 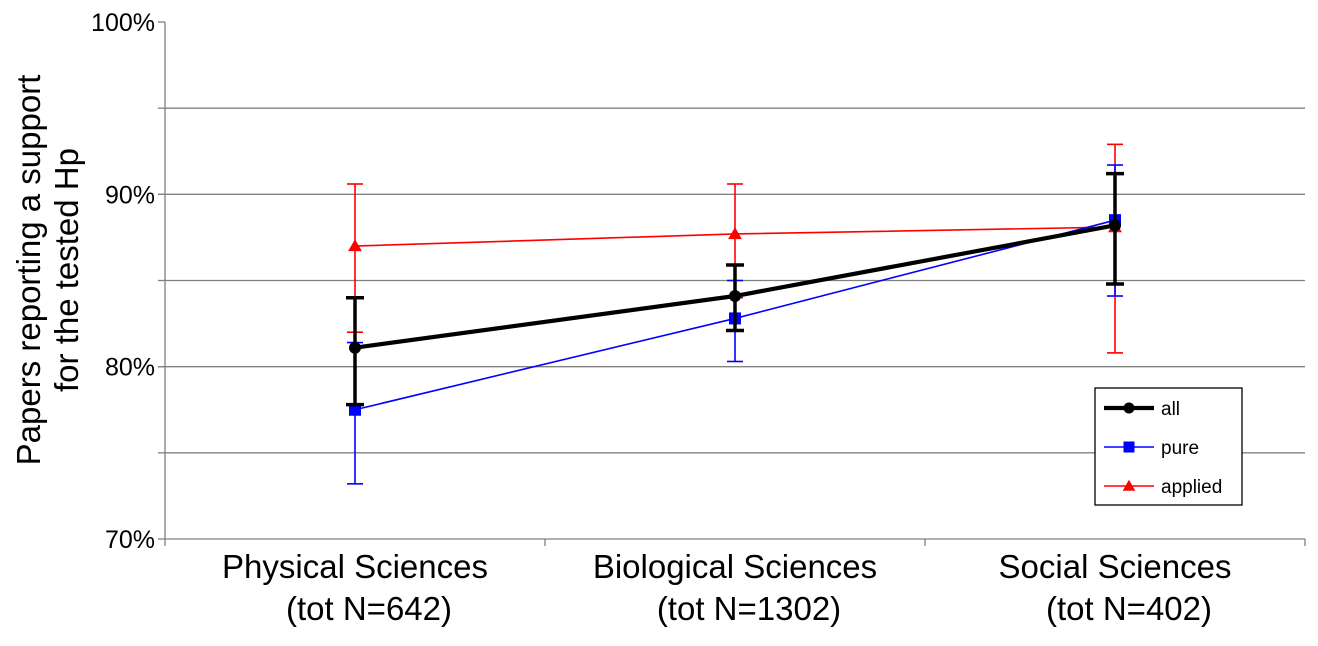 I want to click on y-tick-label: 90%, so click(x=130, y=195).